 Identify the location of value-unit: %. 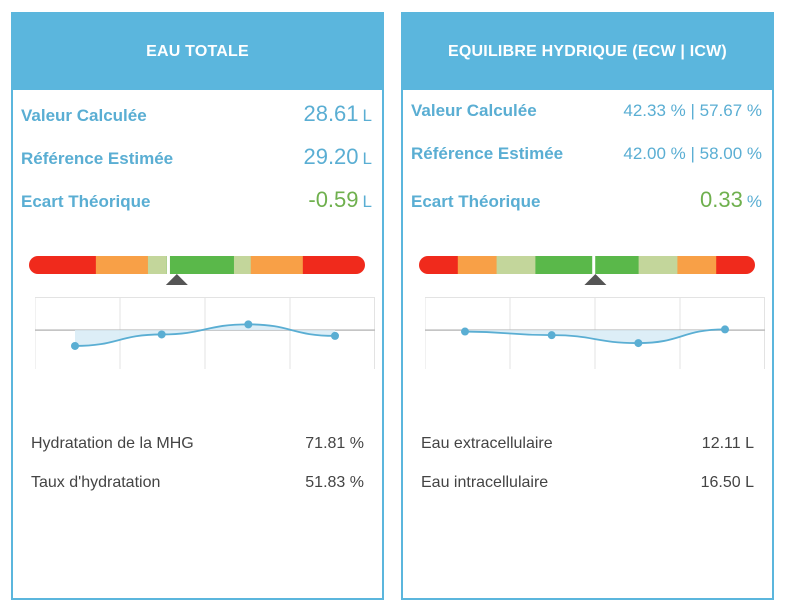
(754, 201).